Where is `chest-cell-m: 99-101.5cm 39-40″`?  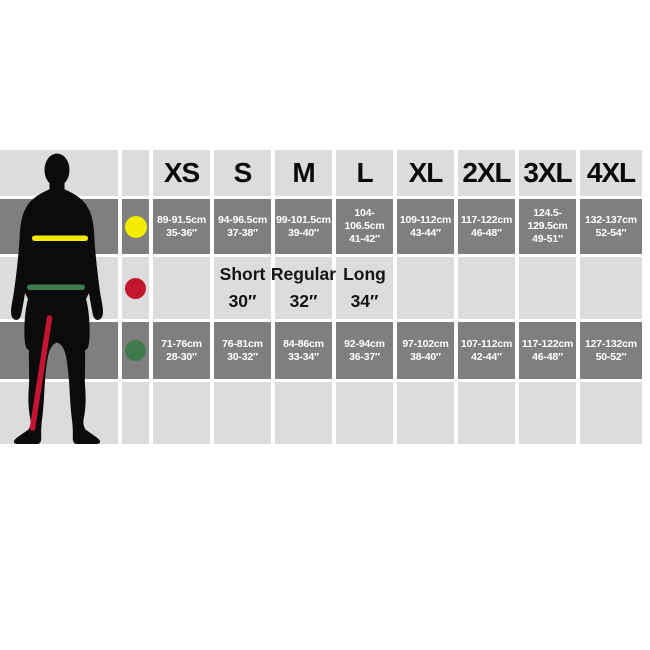
chest-cell-m: 99-101.5cm 39-40″ is located at coordinates (303, 226).